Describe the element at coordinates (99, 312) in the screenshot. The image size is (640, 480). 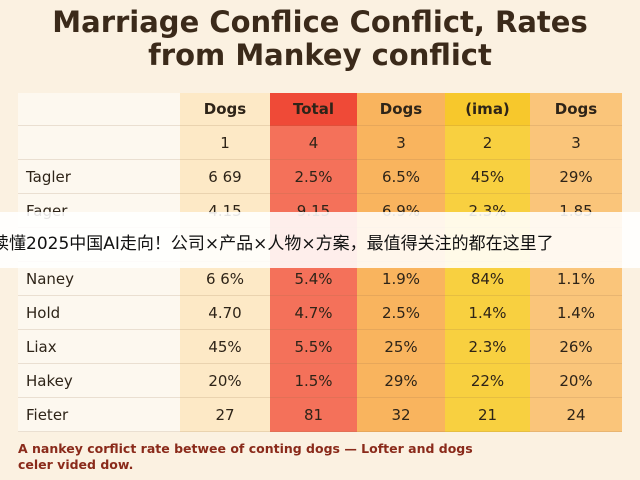
I see `row-label: Hold` at that location.